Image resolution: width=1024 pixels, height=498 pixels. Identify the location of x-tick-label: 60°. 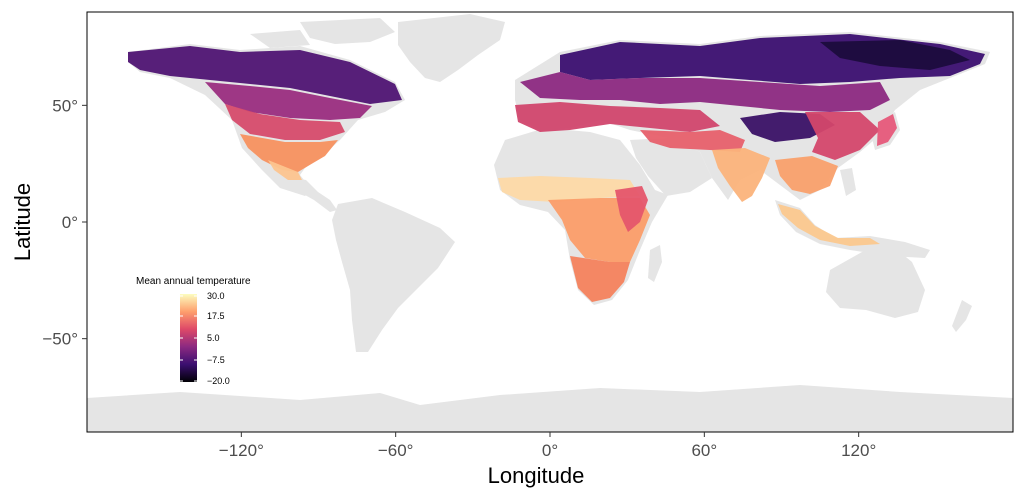
(704, 450).